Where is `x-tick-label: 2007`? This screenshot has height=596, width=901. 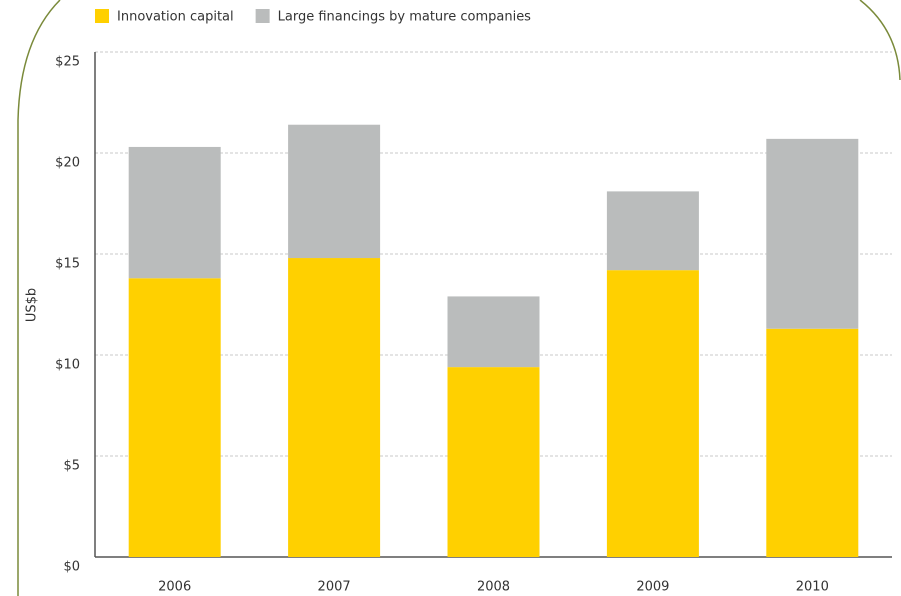
x-tick-label: 2007 is located at coordinates (334, 587).